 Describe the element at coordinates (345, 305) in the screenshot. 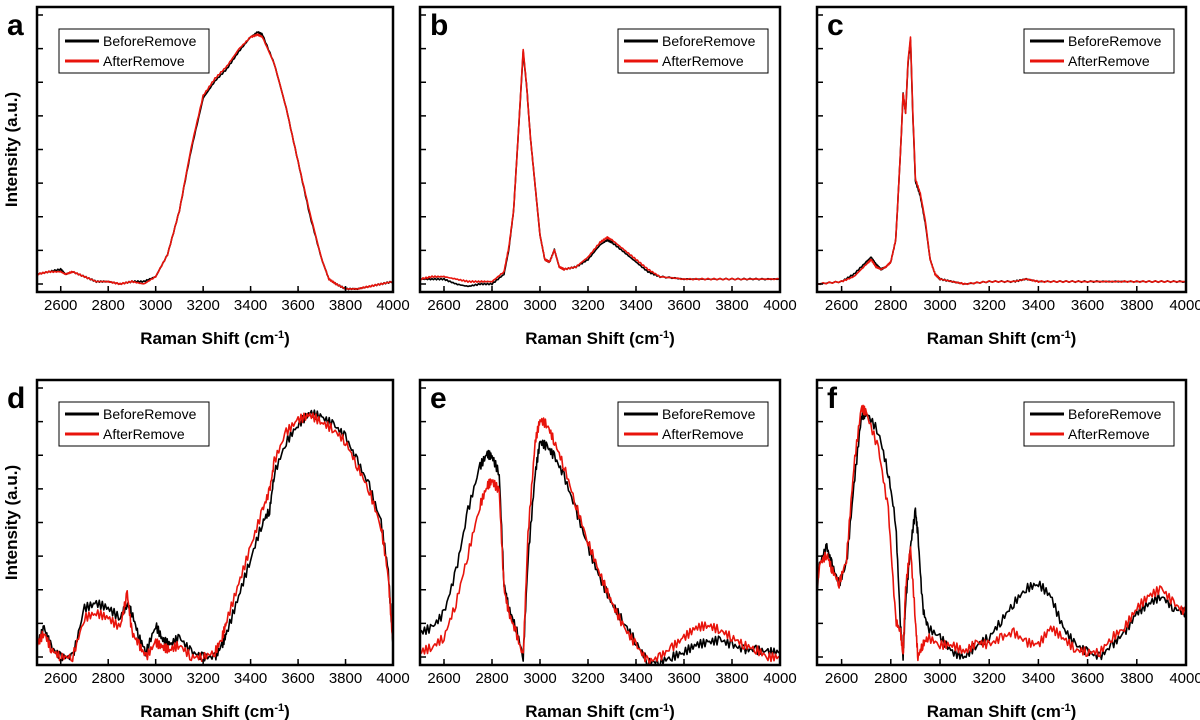

I see `panel-a-xtick-label: 3800` at that location.